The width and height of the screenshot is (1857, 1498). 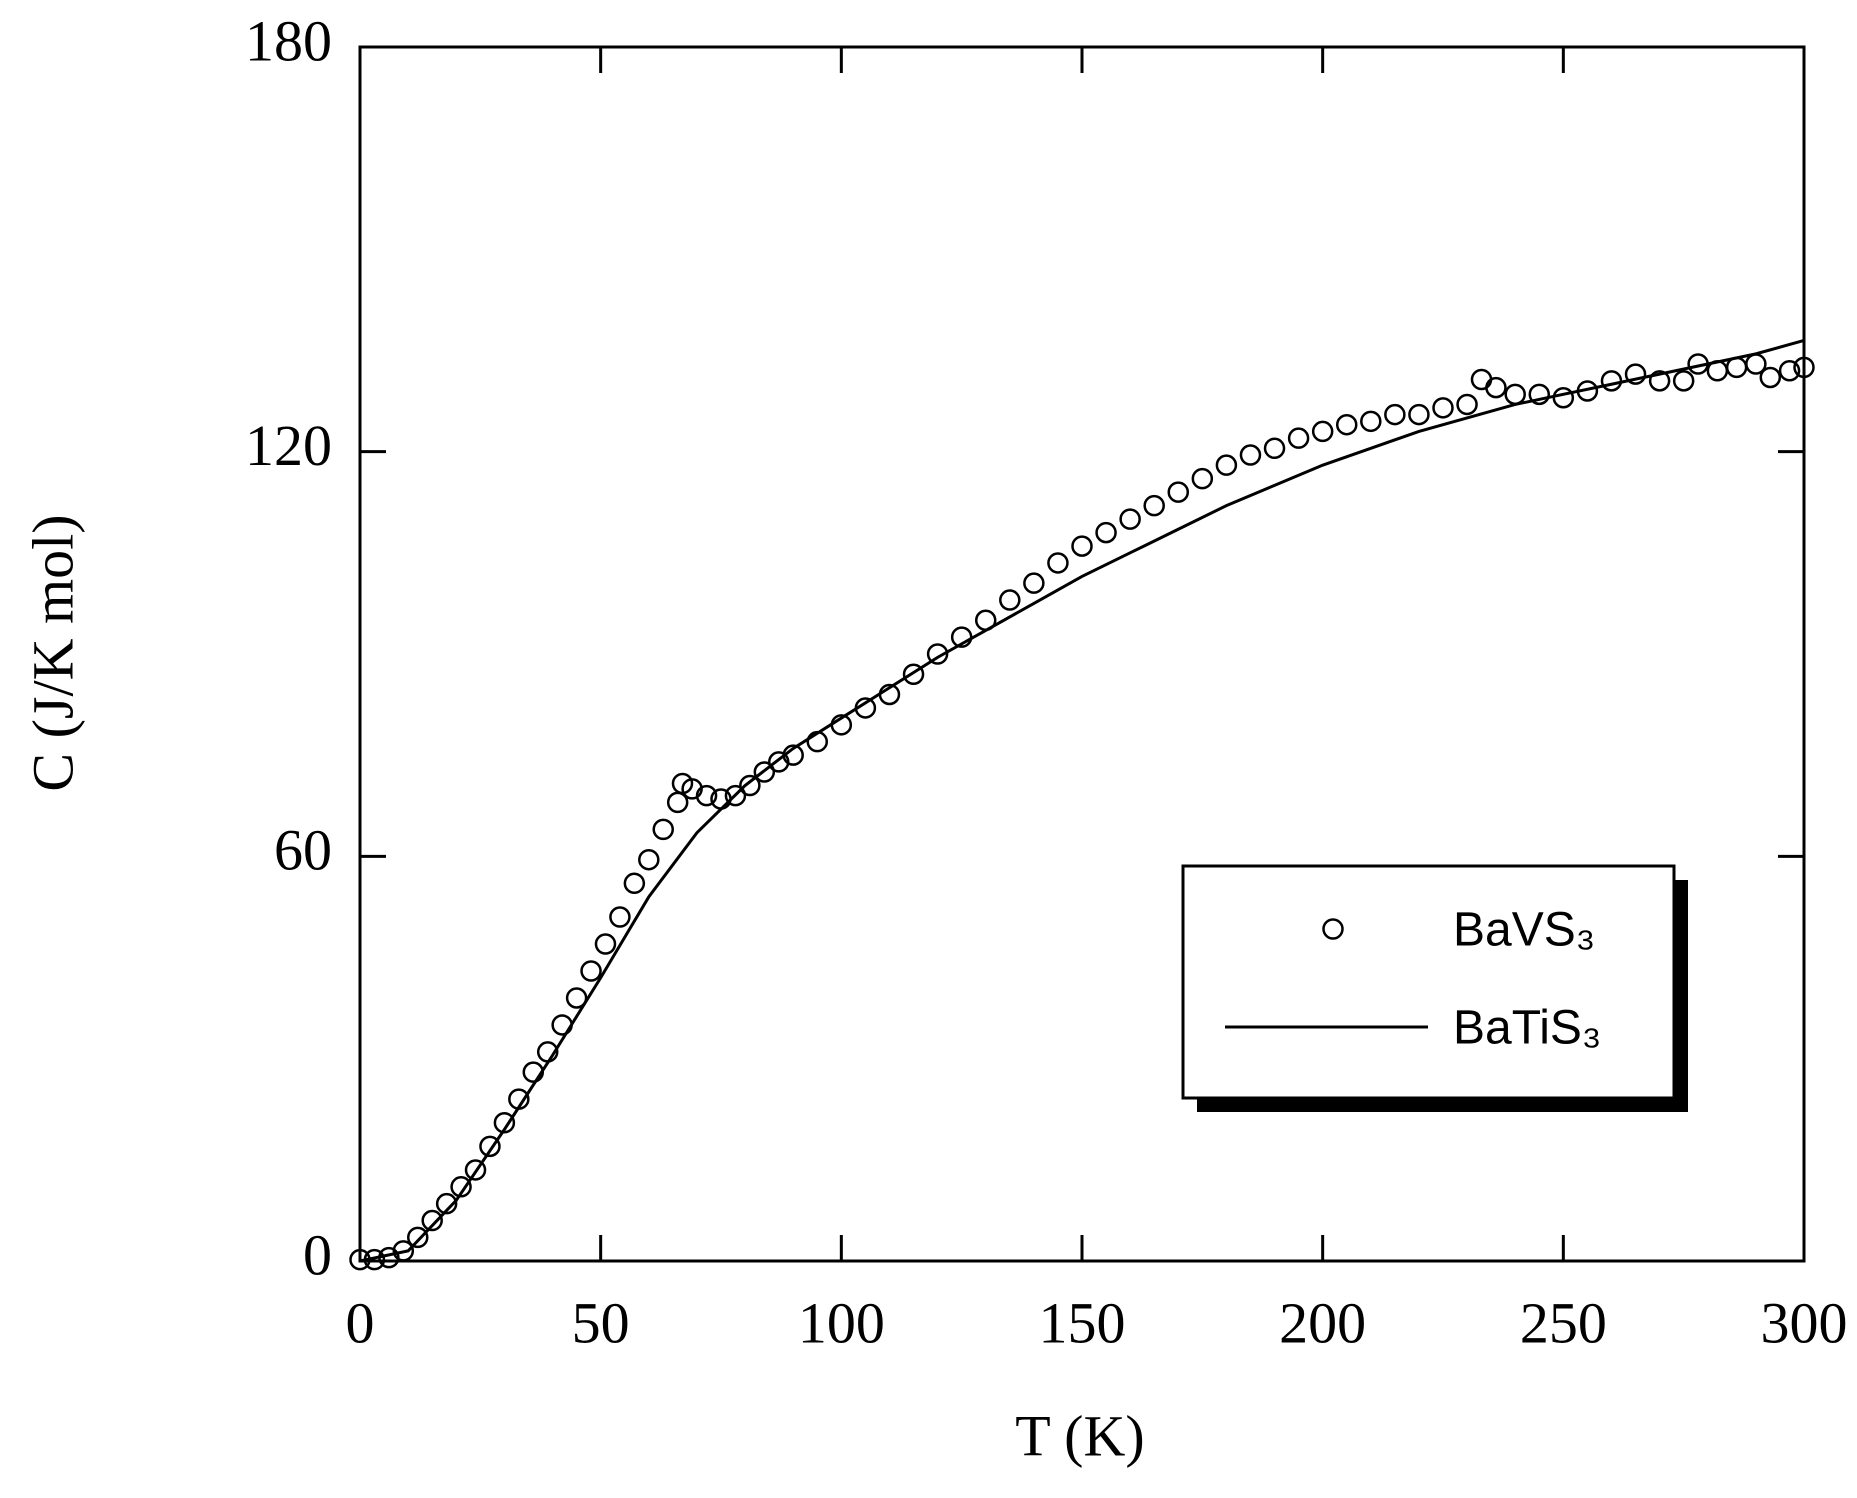 What do you see at coordinates (1804, 1322) in the screenshot?
I see `x-tick-label: 300` at bounding box center [1804, 1322].